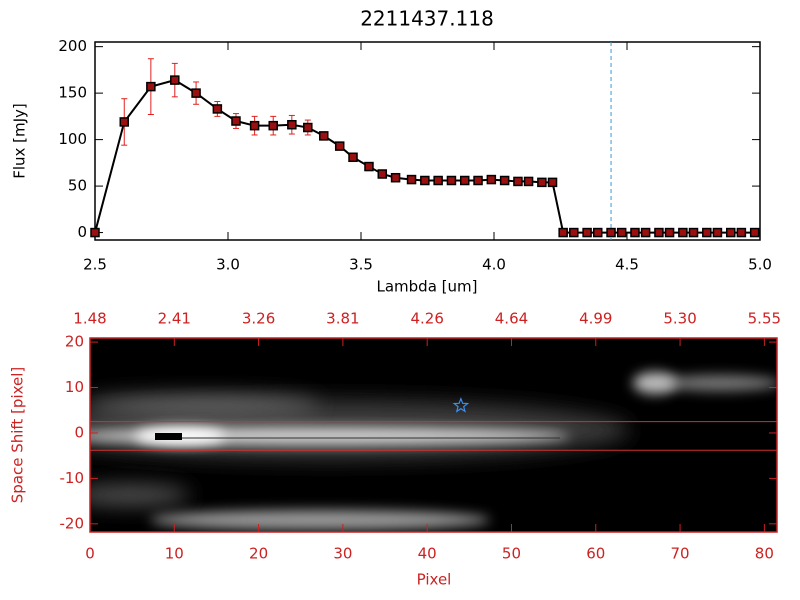 The height and width of the screenshot is (600, 800). What do you see at coordinates (434, 580) in the screenshot?
I see `x-axis-label: Pixel` at bounding box center [434, 580].